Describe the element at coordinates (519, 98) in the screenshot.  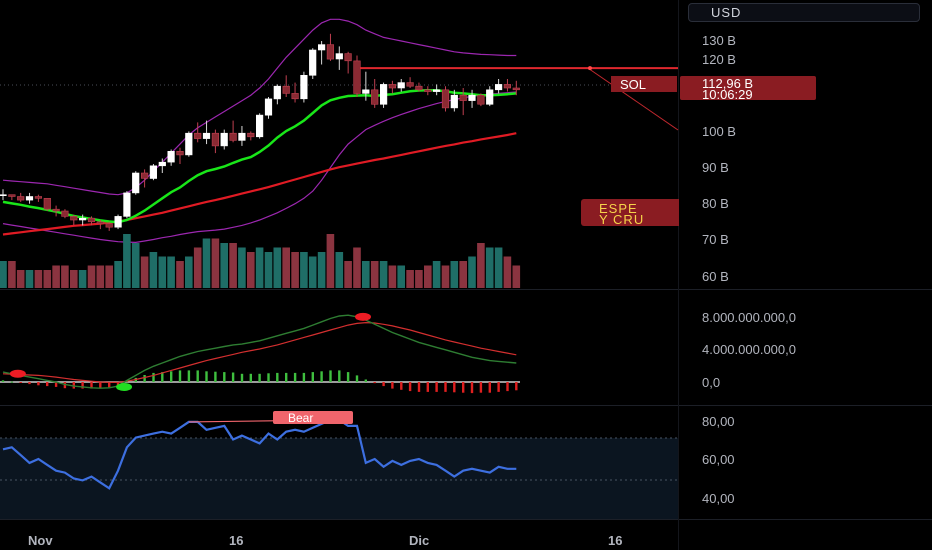
I see `resistance-drawing` at that location.